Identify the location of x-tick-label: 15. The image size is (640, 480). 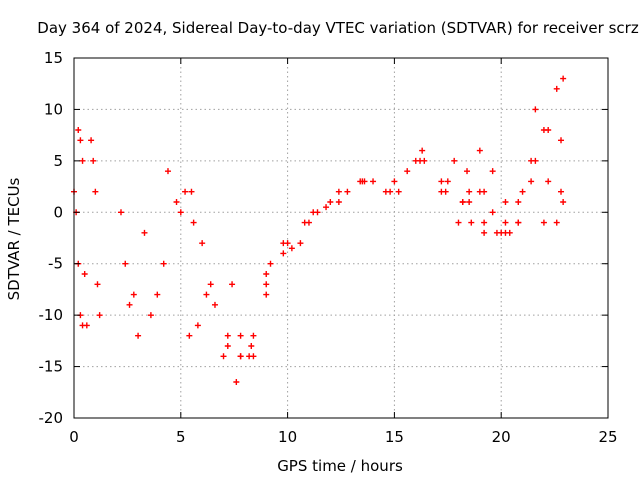
(394, 437).